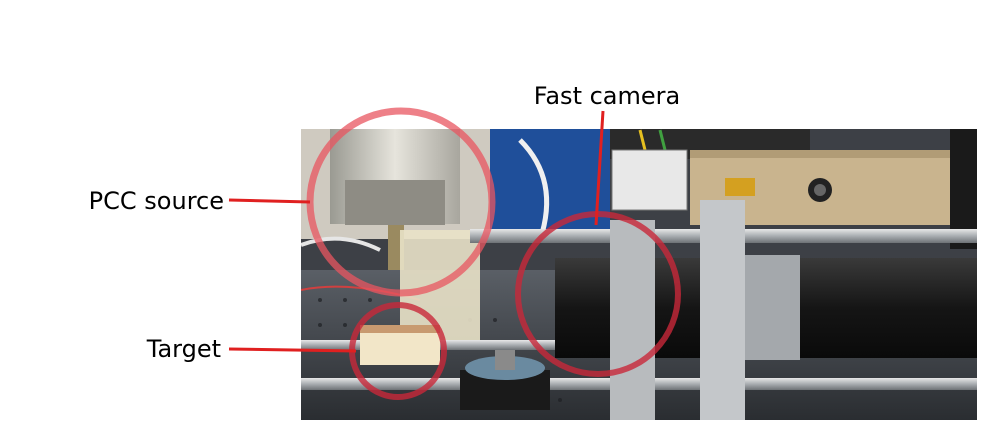  I want to click on pcc-source-label: PCC source, so click(156, 201).